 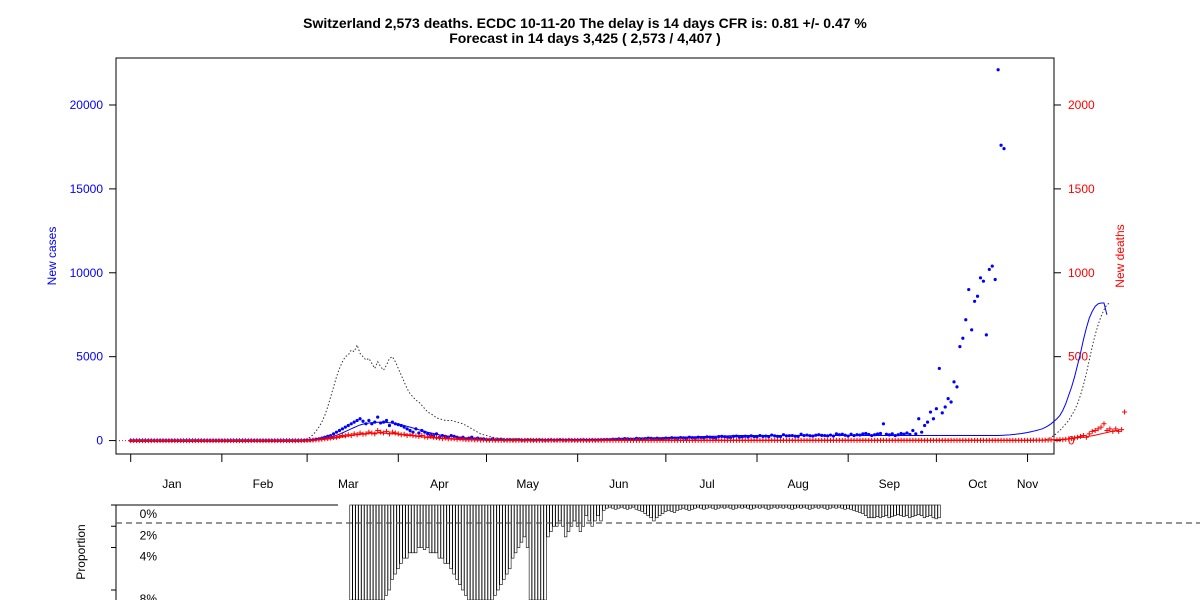 I want to click on y-left-tick-label: 10000, so click(x=87, y=273).